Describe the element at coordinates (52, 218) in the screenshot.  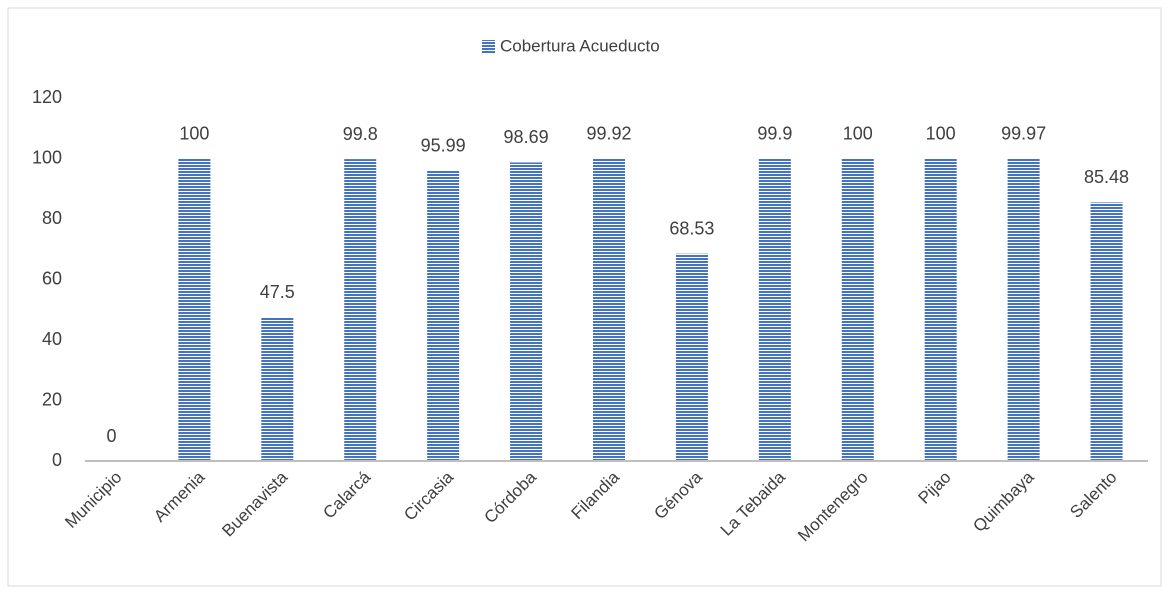
I see `y-tick-label: 80` at that location.